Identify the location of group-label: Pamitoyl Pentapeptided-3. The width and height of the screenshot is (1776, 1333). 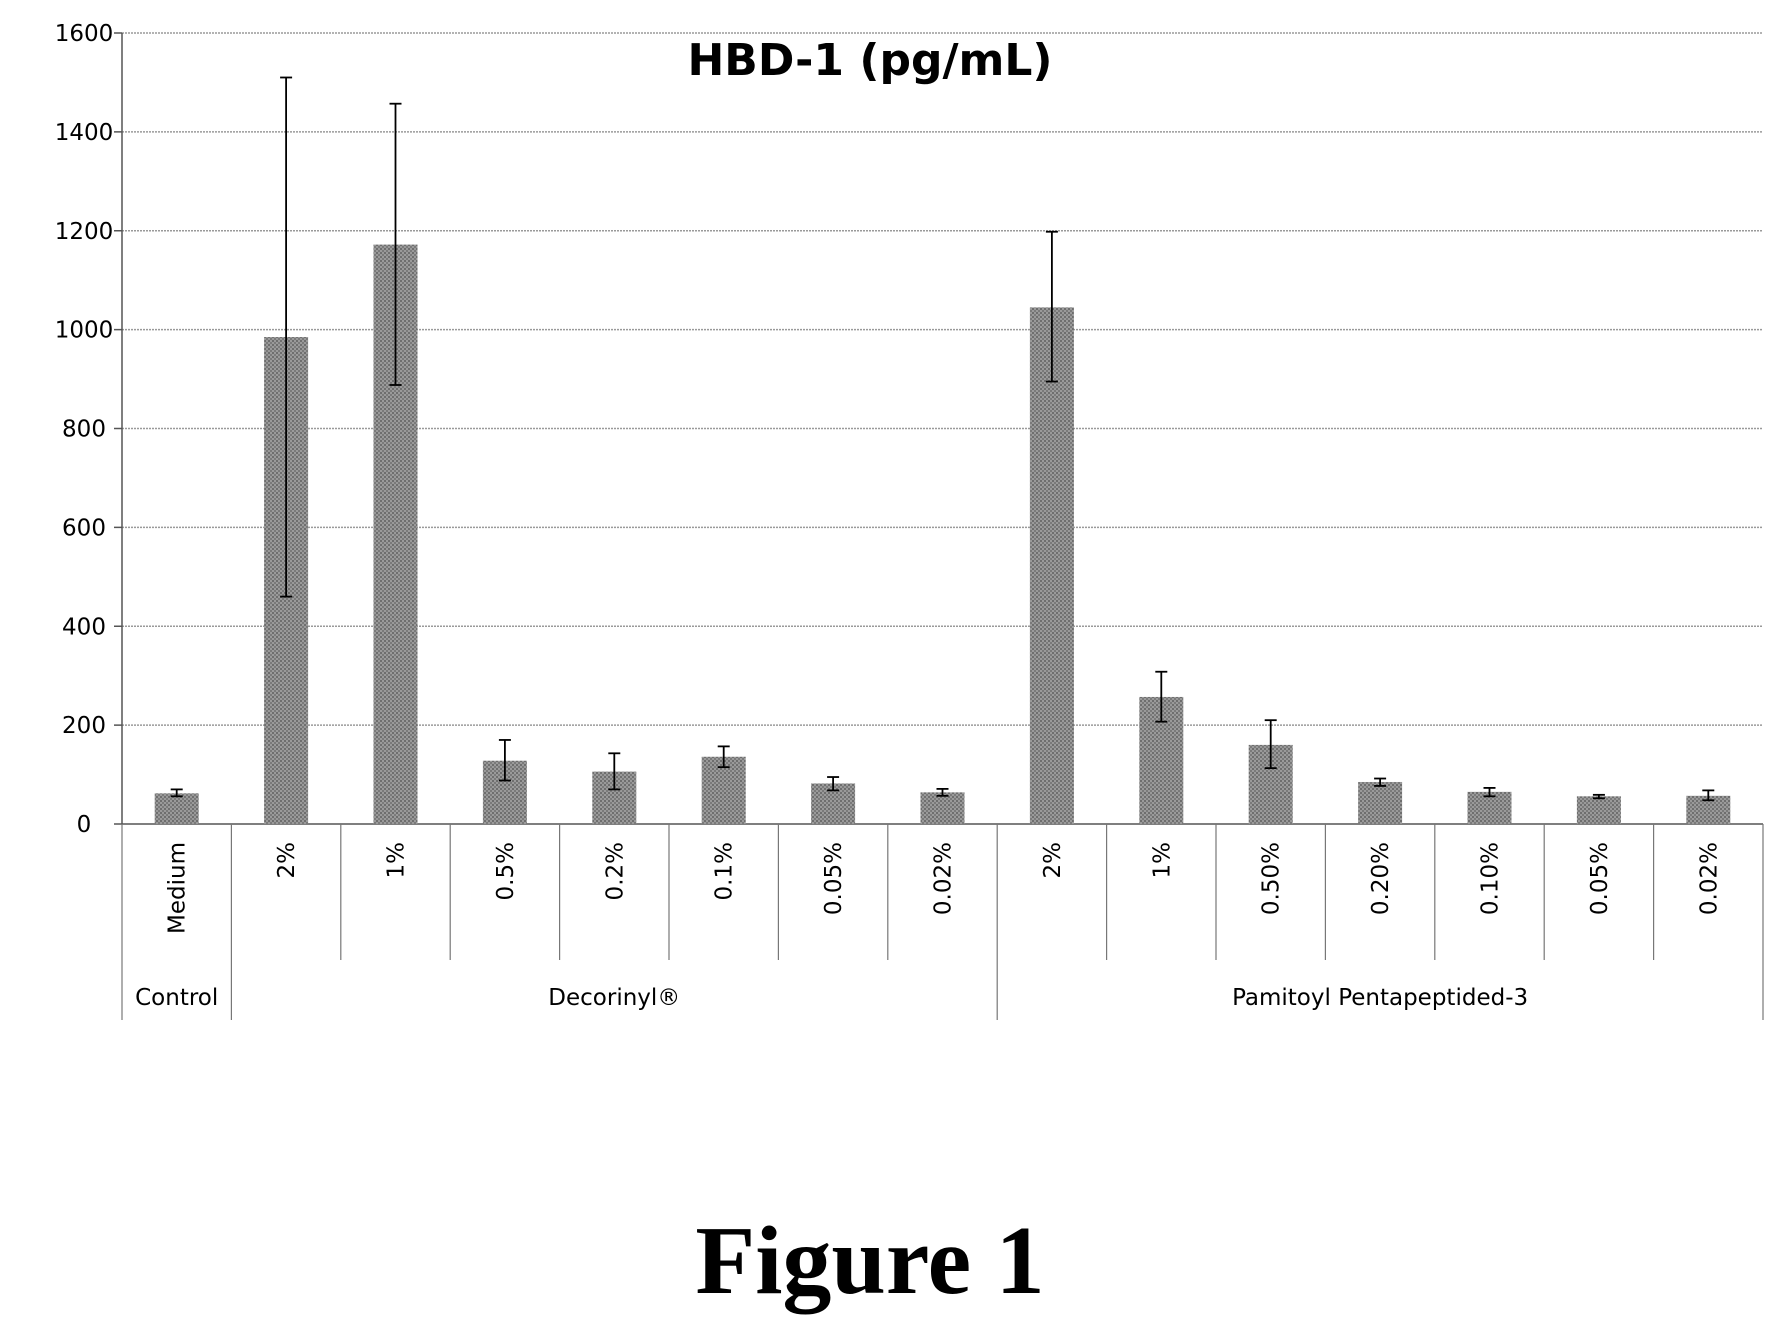
(1380, 998).